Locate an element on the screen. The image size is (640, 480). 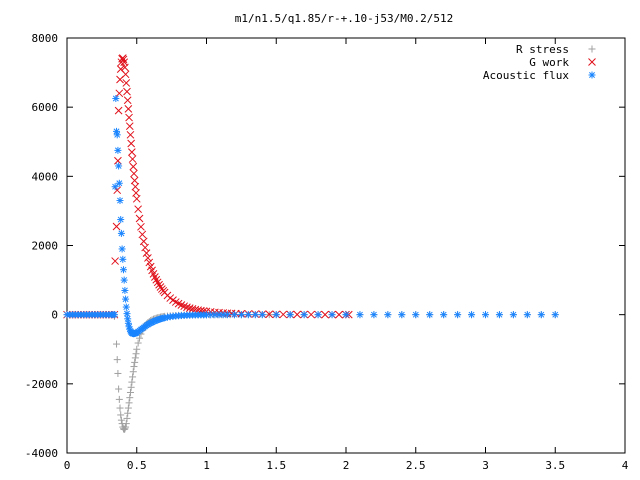
x-tick-label: 4 is located at coordinates (625, 465).